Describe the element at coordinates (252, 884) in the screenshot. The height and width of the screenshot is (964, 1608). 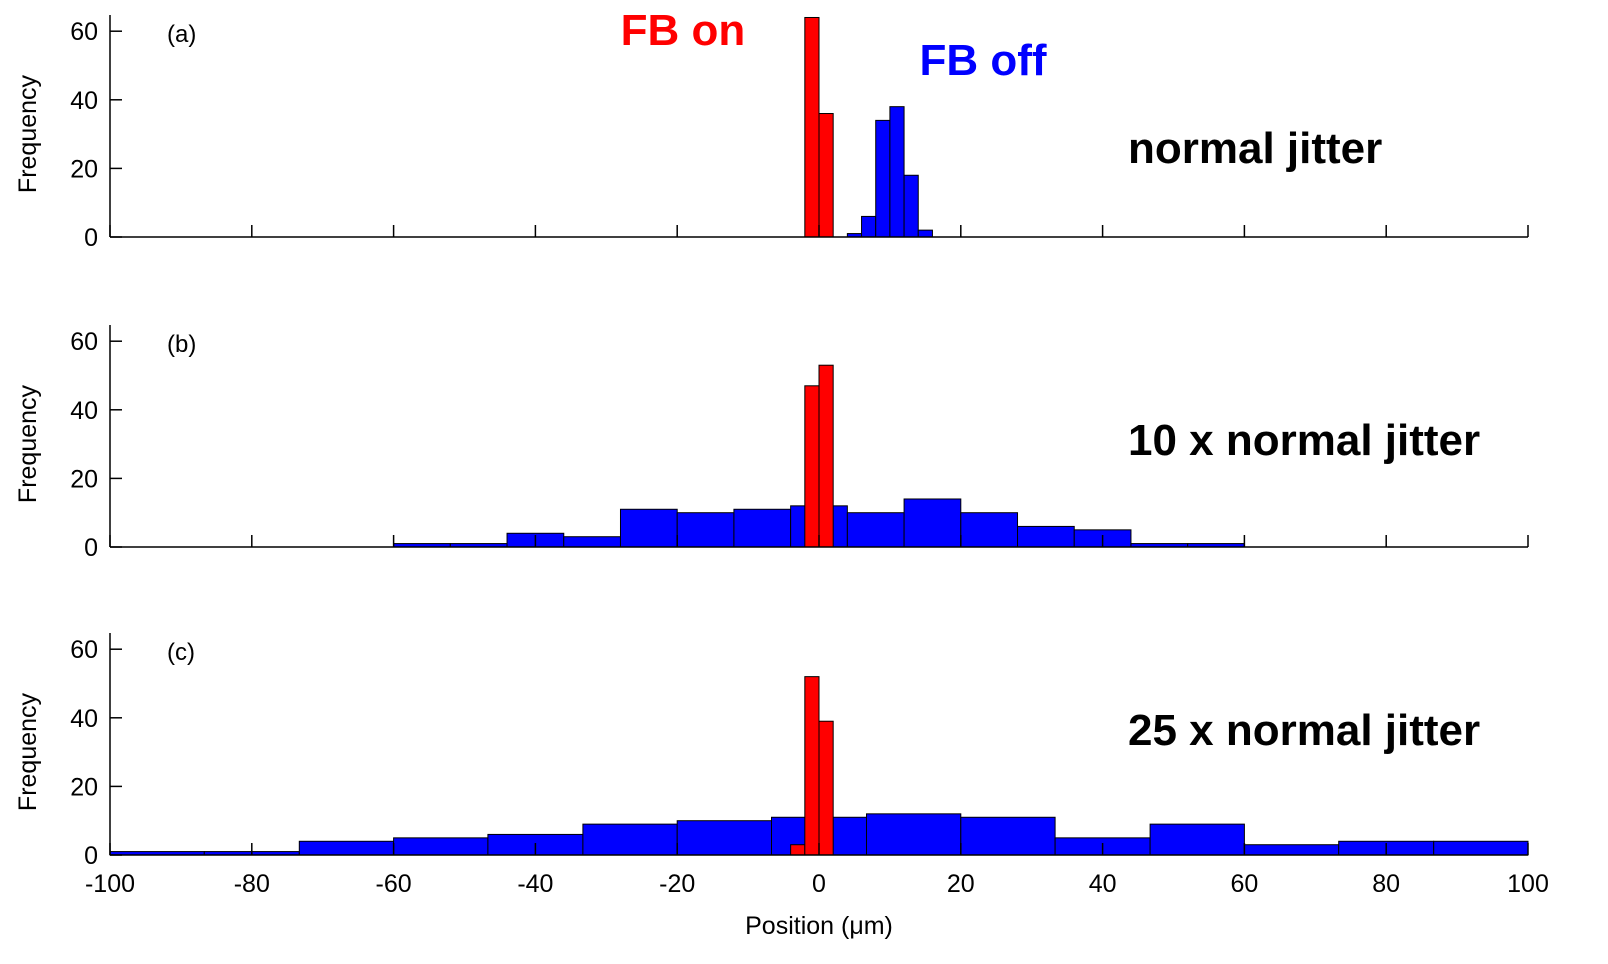
I see `x-tick-label: -80` at that location.